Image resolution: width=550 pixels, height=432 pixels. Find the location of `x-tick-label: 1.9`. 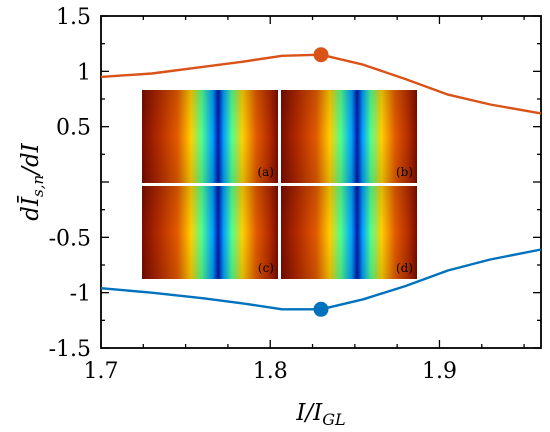

x-tick-label: 1.9 is located at coordinates (439, 371).